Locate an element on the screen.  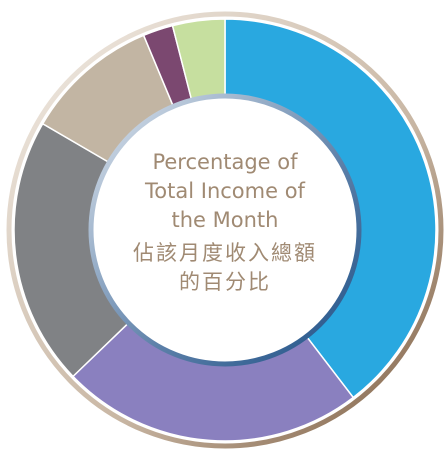
chart-title: Percentage of Total Income of the Month is located at coordinates (225, 191).